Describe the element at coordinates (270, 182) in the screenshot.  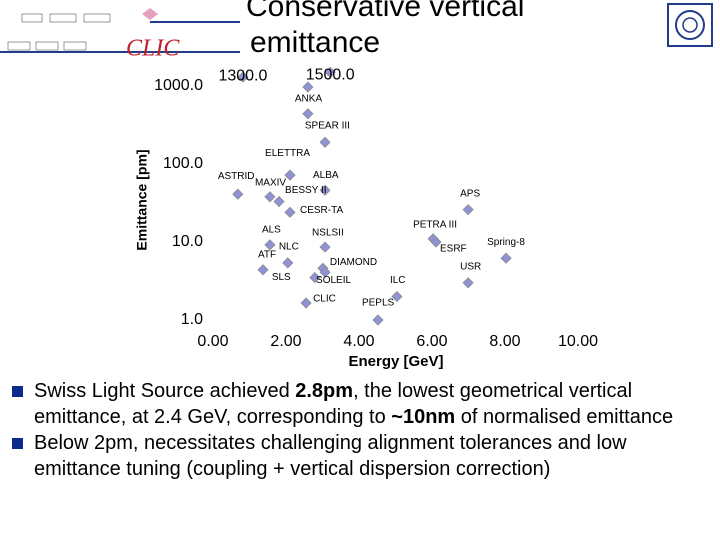
I see `point-label: MAXIV` at that location.